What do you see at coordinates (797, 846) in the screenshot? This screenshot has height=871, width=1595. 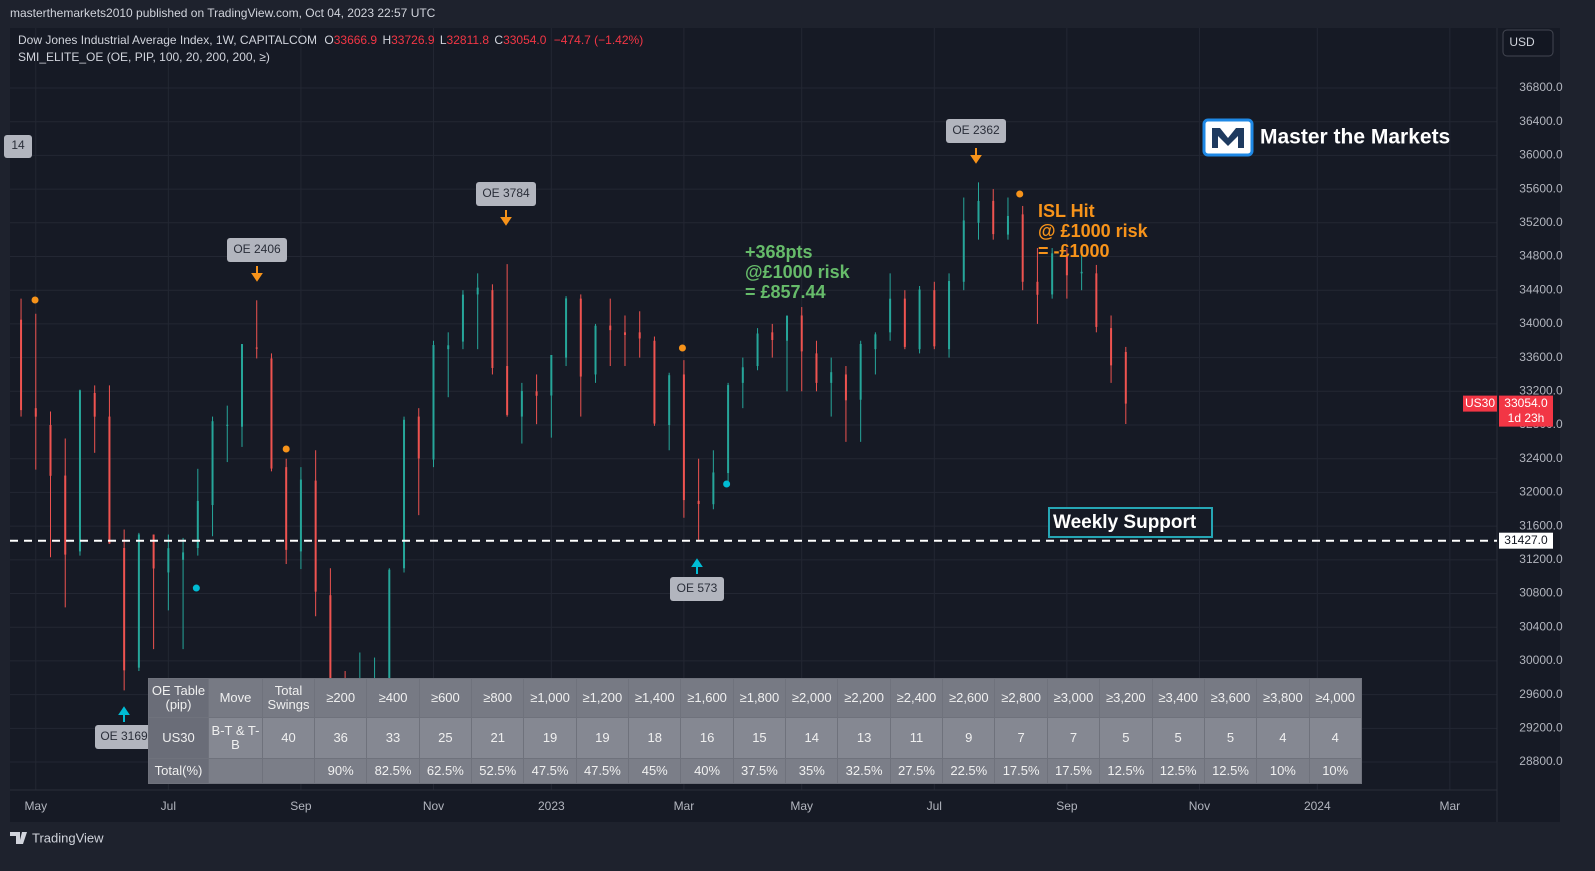 I see `footer-bar` at bounding box center [797, 846].